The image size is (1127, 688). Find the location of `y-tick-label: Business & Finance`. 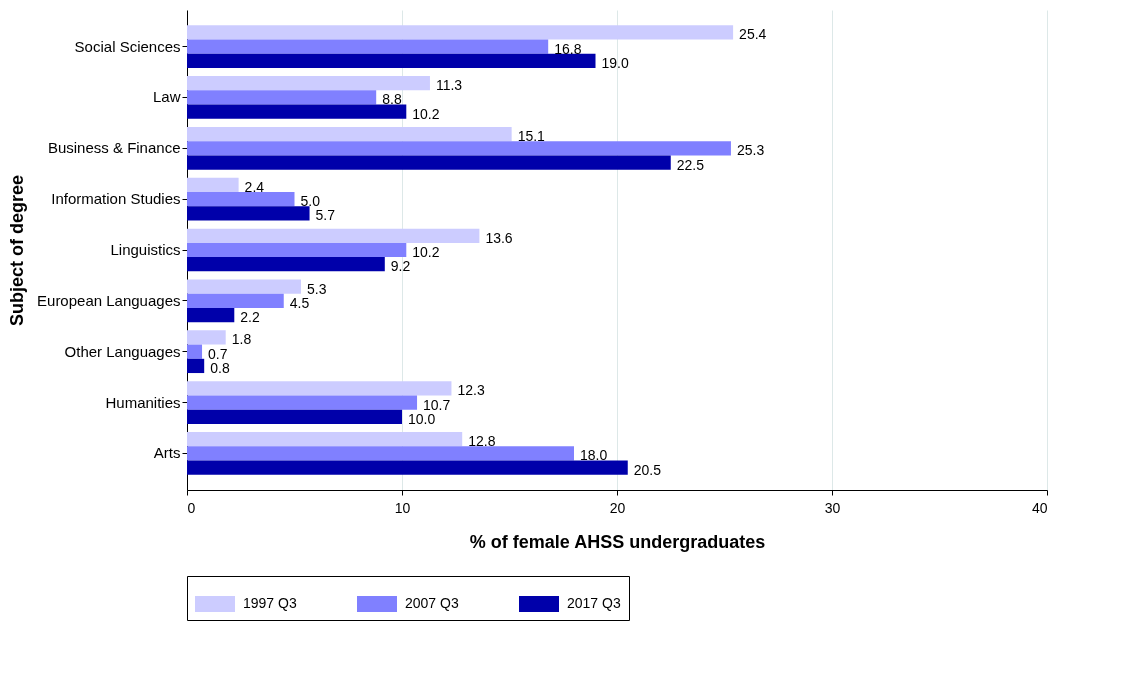

y-tick-label: Business & Finance is located at coordinates (114, 148).